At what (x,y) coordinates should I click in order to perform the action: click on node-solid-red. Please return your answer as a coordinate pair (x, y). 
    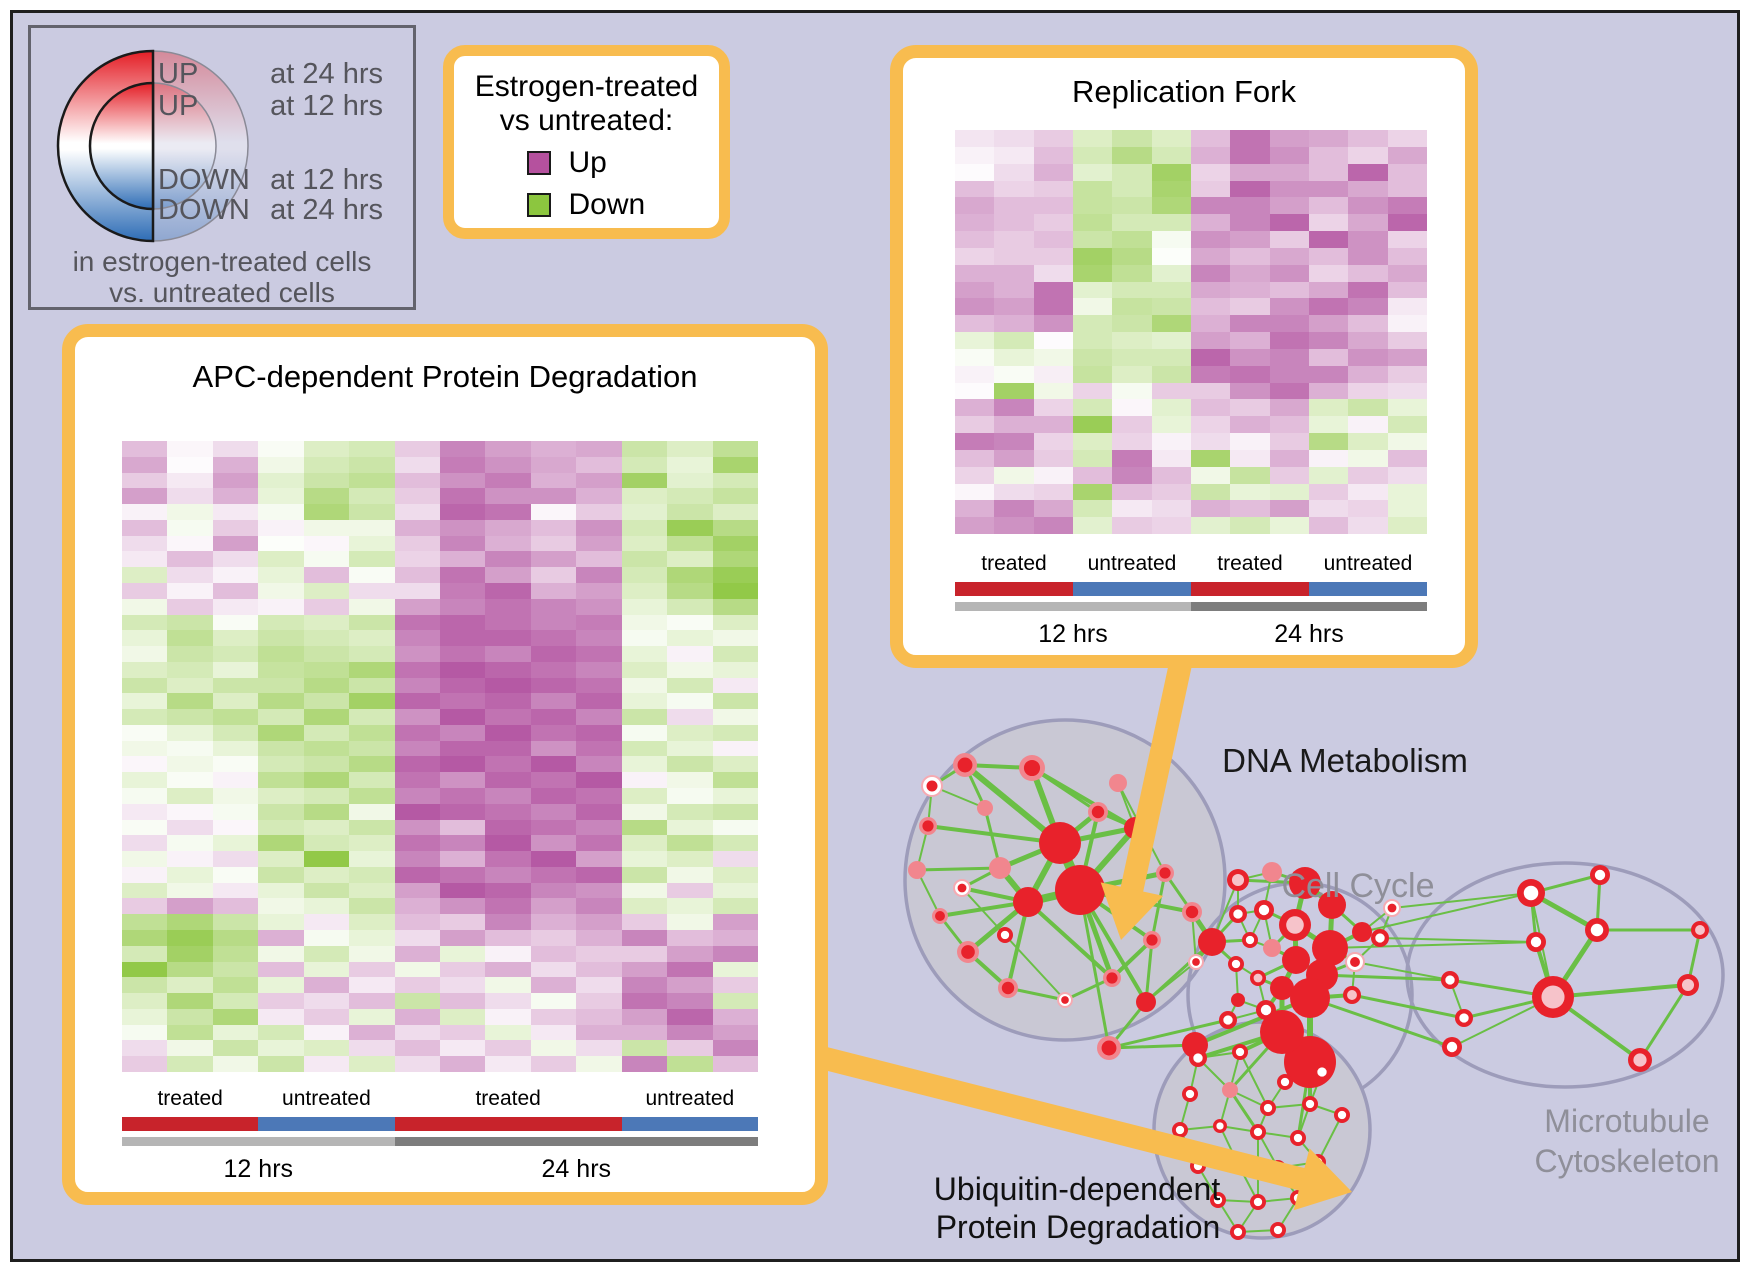
    Looking at the image, I should click on (1332, 905).